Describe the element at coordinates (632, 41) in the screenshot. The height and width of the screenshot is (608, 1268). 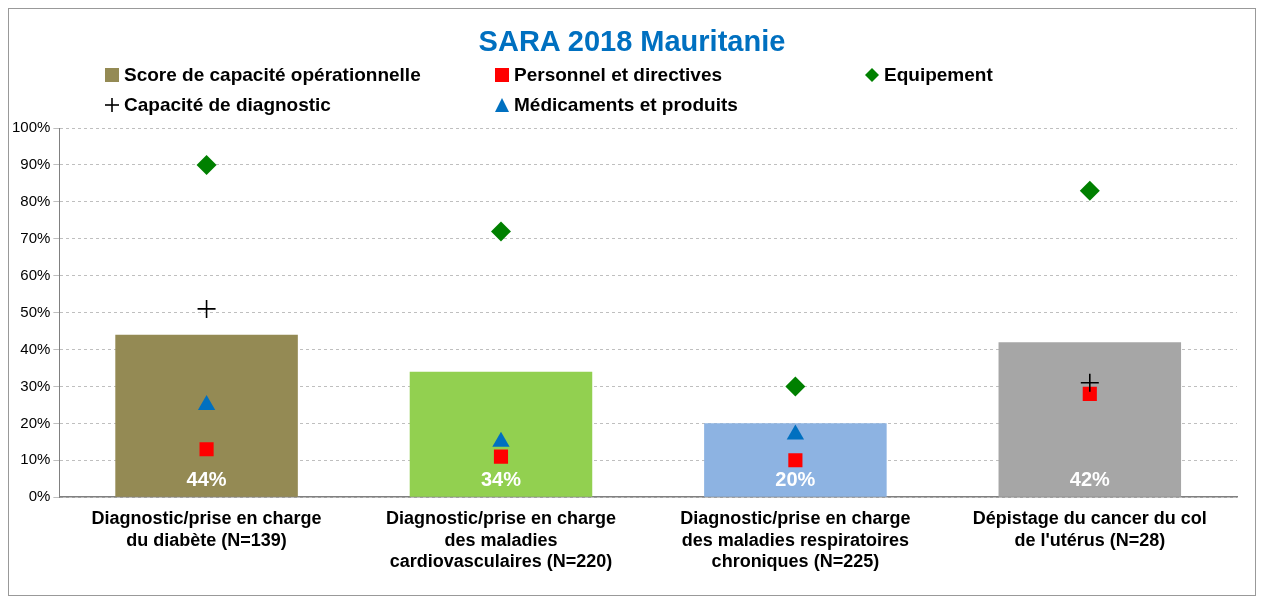
I see `chart-title: SARA 2018 Mauritanie` at that location.